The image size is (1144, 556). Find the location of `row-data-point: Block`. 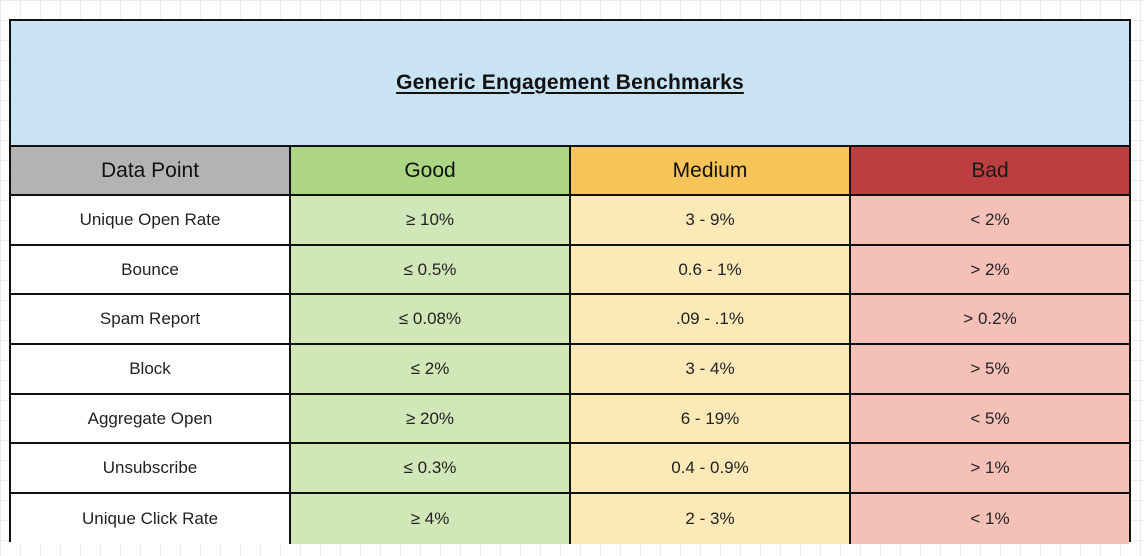

row-data-point: Block is located at coordinates (151, 370).